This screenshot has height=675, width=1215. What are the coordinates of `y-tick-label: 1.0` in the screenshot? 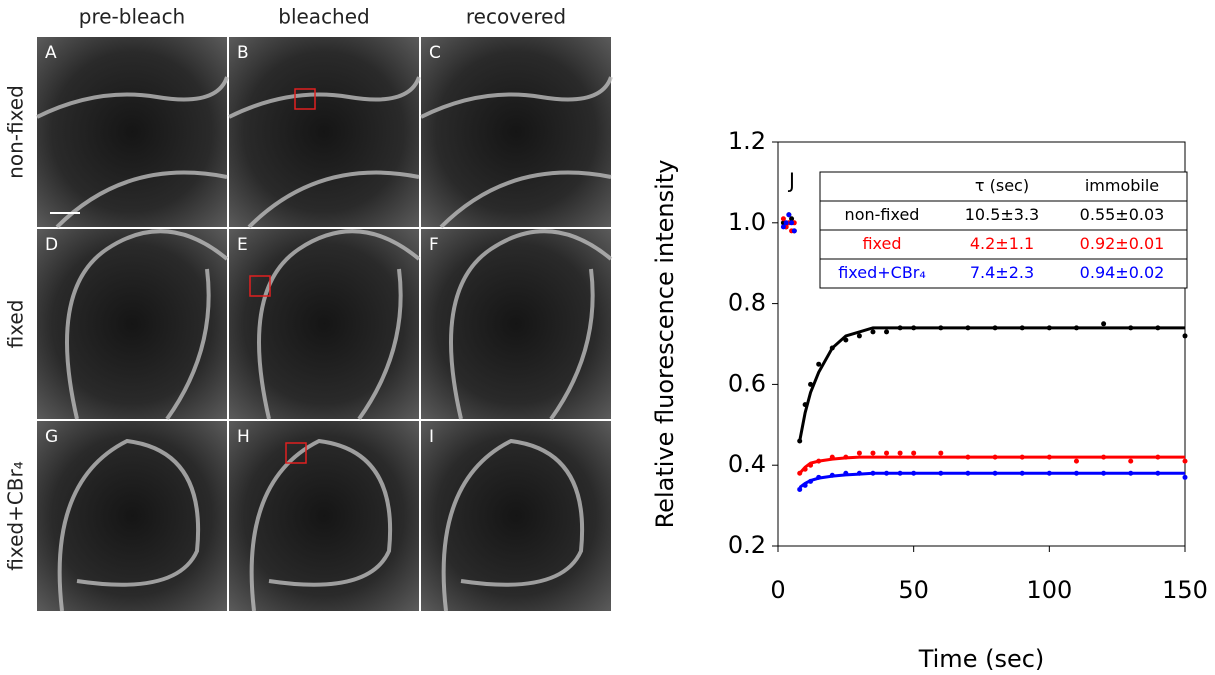 It's located at (747, 222).